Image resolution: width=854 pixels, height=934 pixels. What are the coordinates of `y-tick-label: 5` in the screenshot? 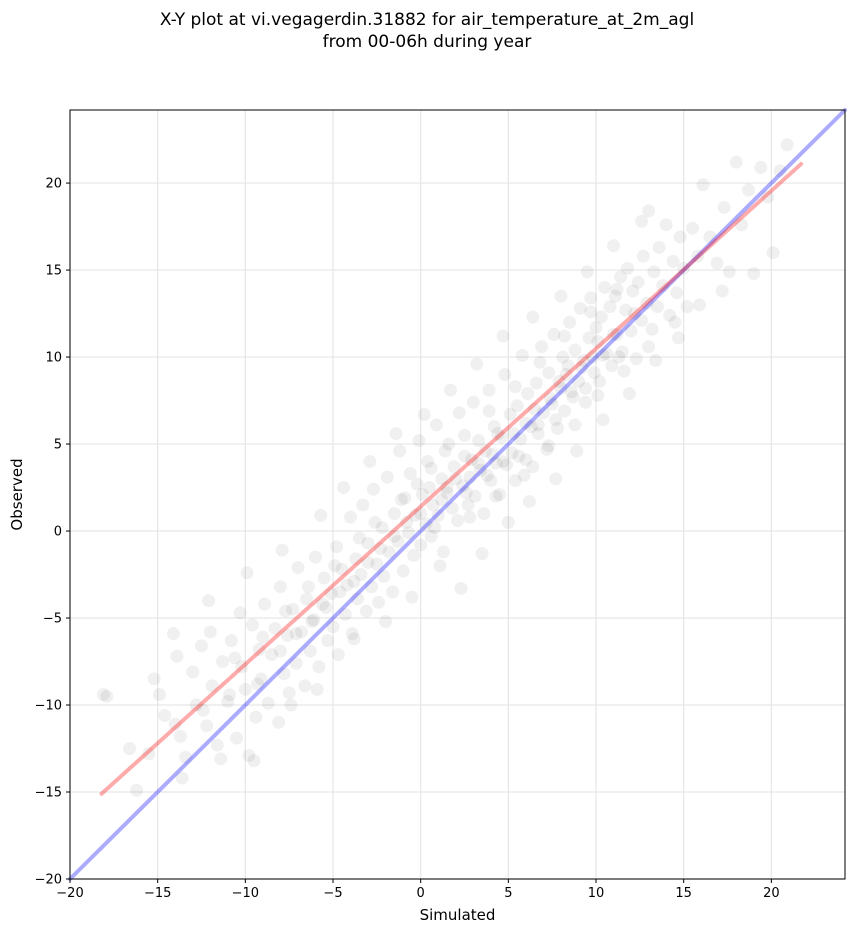 It's located at (58, 445).